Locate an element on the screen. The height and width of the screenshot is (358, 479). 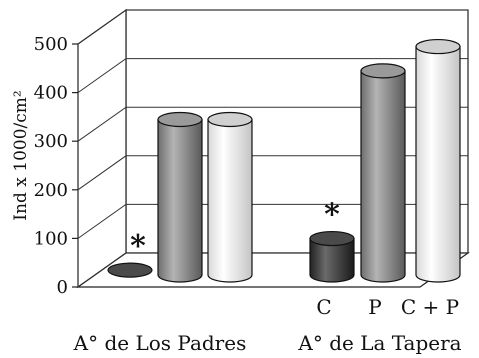
y-tick-label: 200 is located at coordinates (51, 190).